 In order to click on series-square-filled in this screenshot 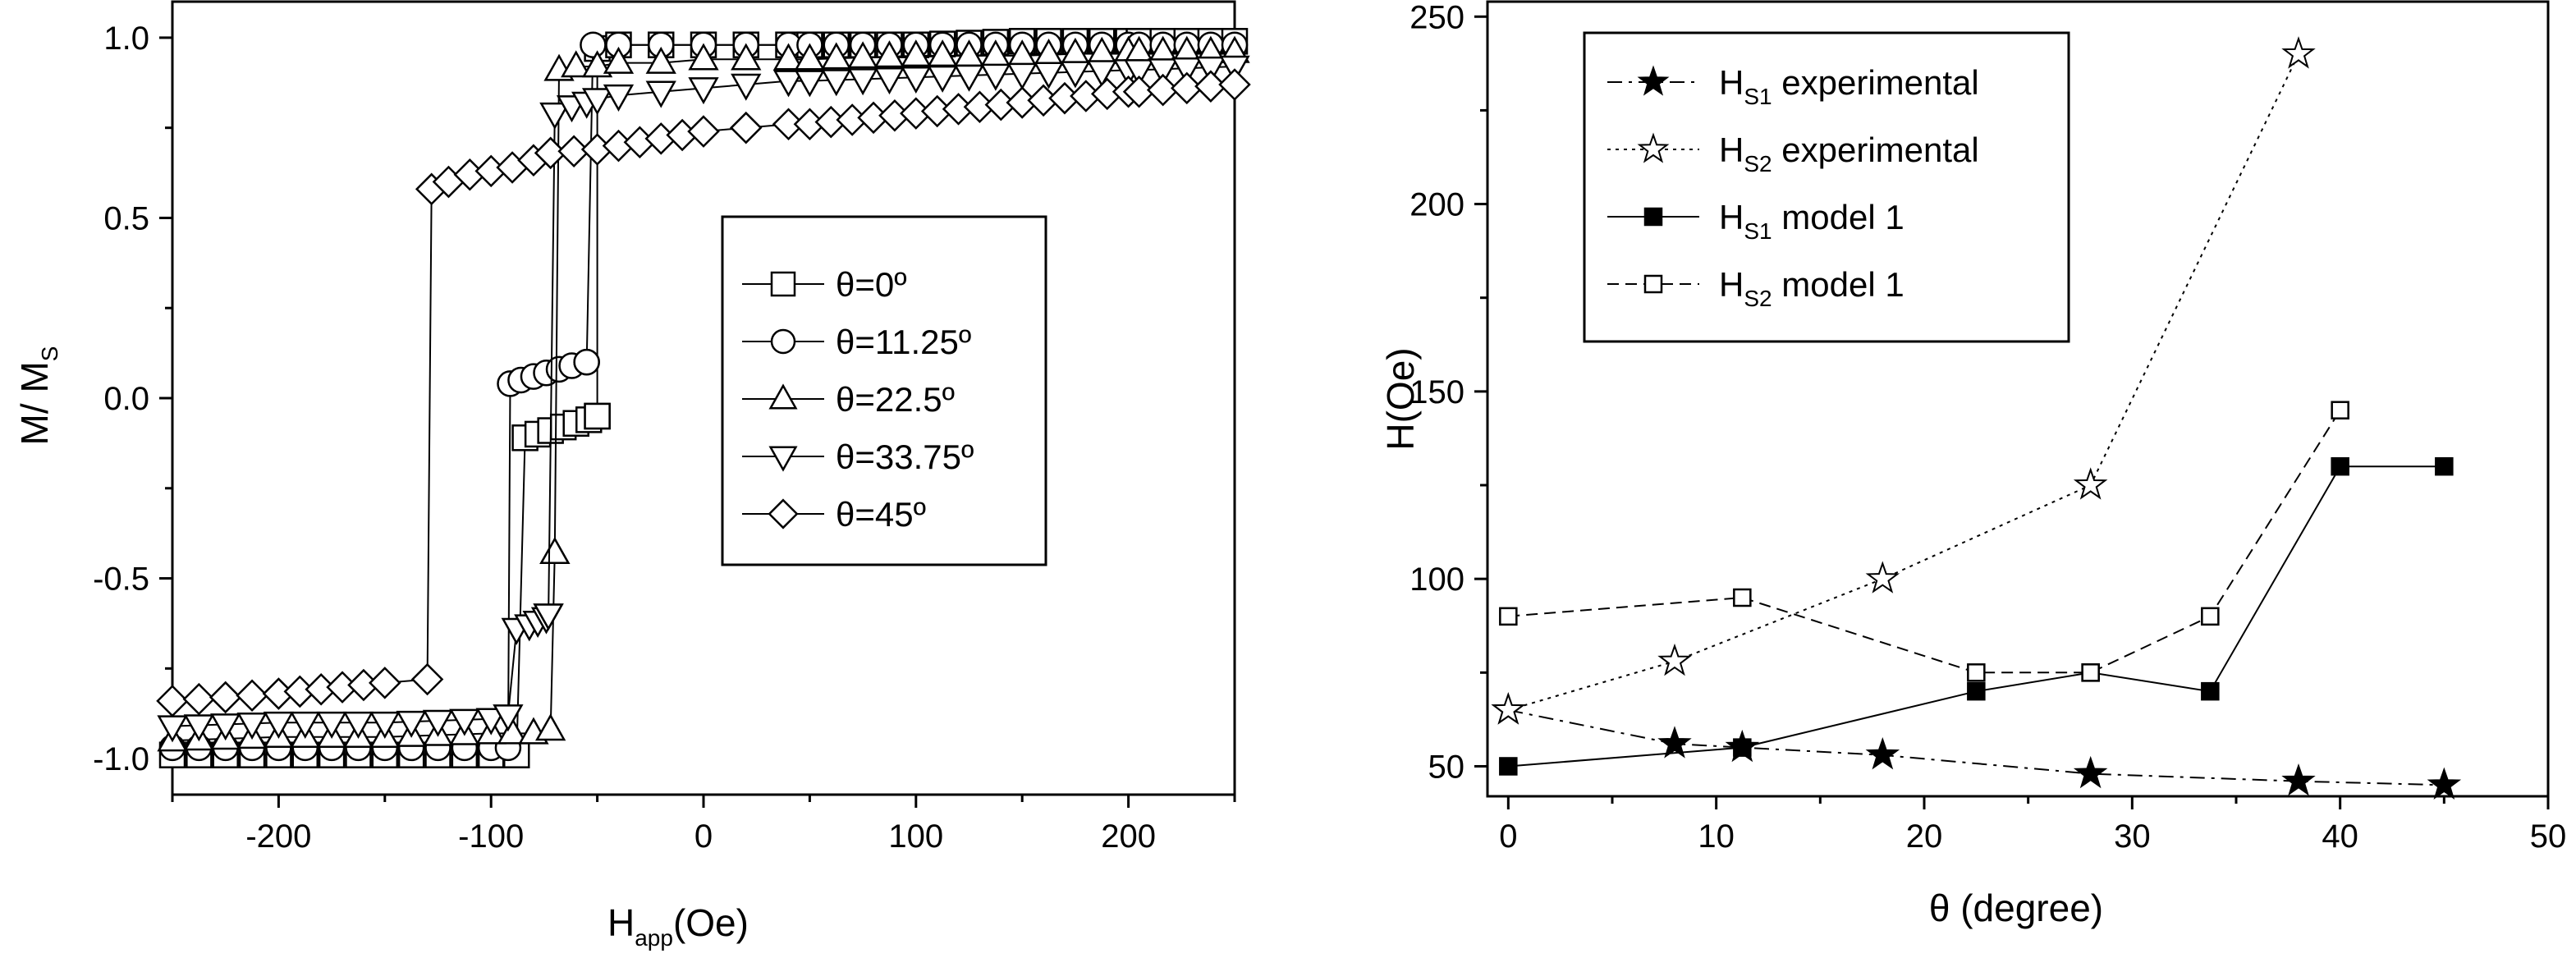, I will do `click(1977, 616)`.